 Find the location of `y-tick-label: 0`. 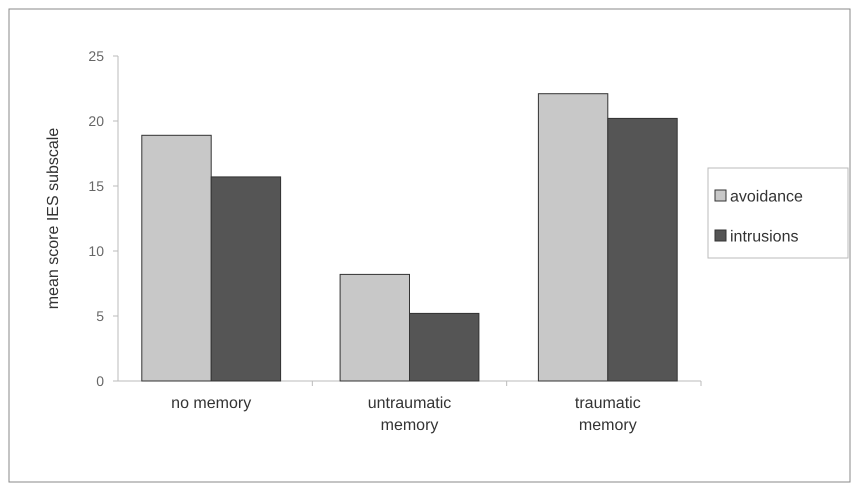

y-tick-label: 0 is located at coordinates (100, 380).